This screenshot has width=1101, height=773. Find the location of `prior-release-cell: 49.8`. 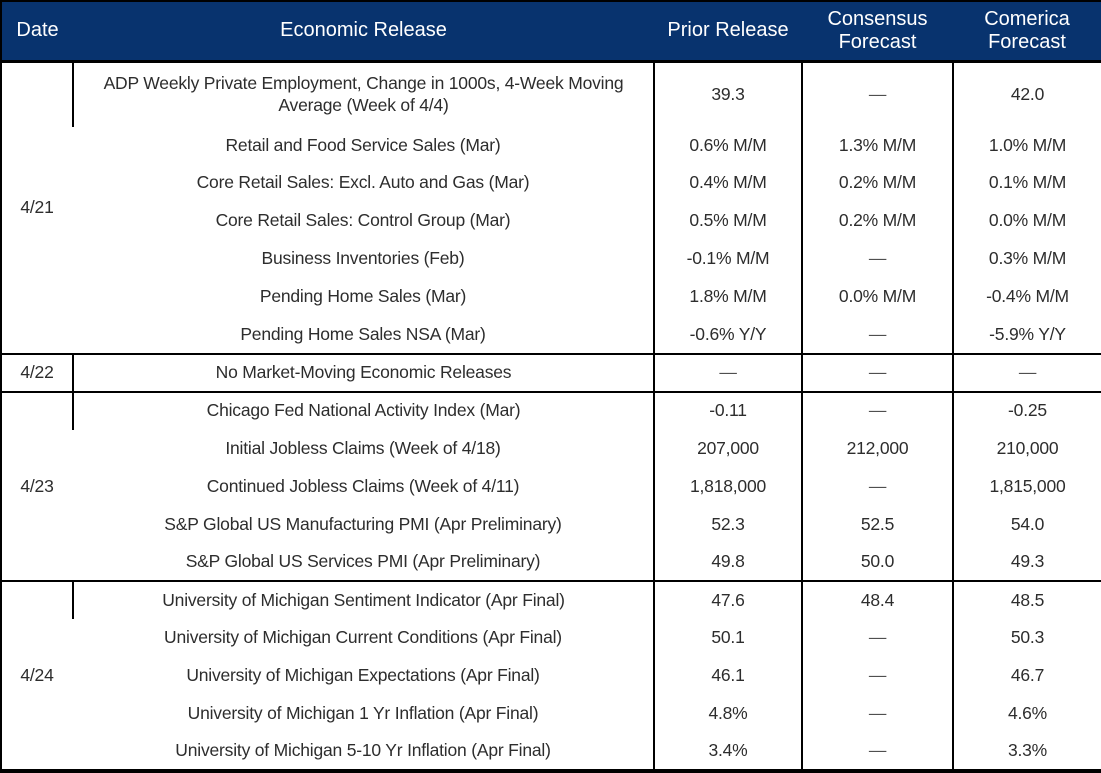

prior-release-cell: 49.8 is located at coordinates (727, 562).